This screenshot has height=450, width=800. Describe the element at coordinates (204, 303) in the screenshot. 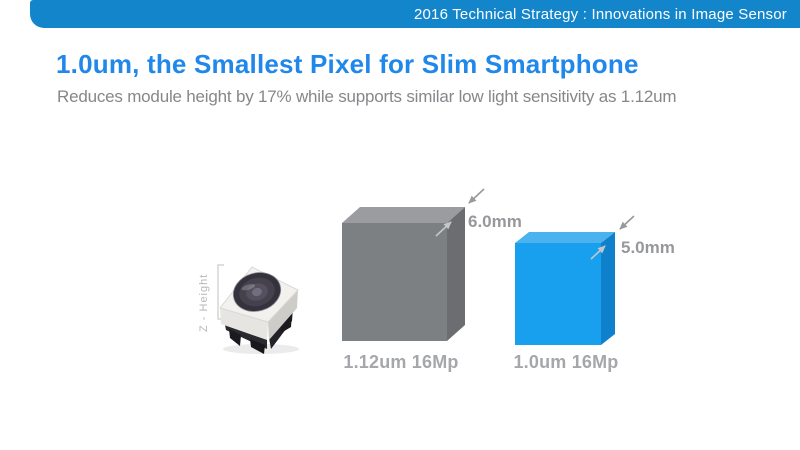

I see `z-height-label: Z - Height` at that location.